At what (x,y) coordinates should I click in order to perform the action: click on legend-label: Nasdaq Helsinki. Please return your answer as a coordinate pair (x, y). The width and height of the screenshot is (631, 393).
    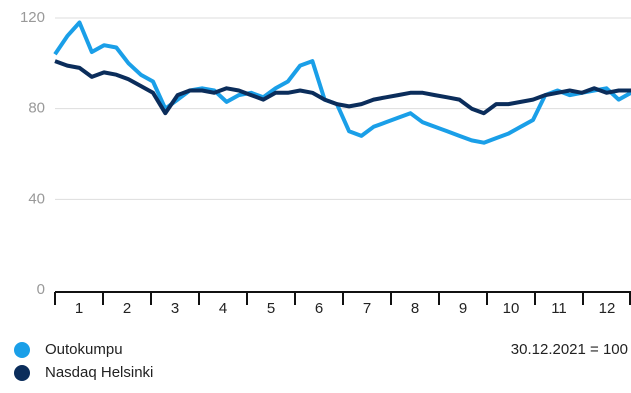
    Looking at the image, I should click on (99, 372).